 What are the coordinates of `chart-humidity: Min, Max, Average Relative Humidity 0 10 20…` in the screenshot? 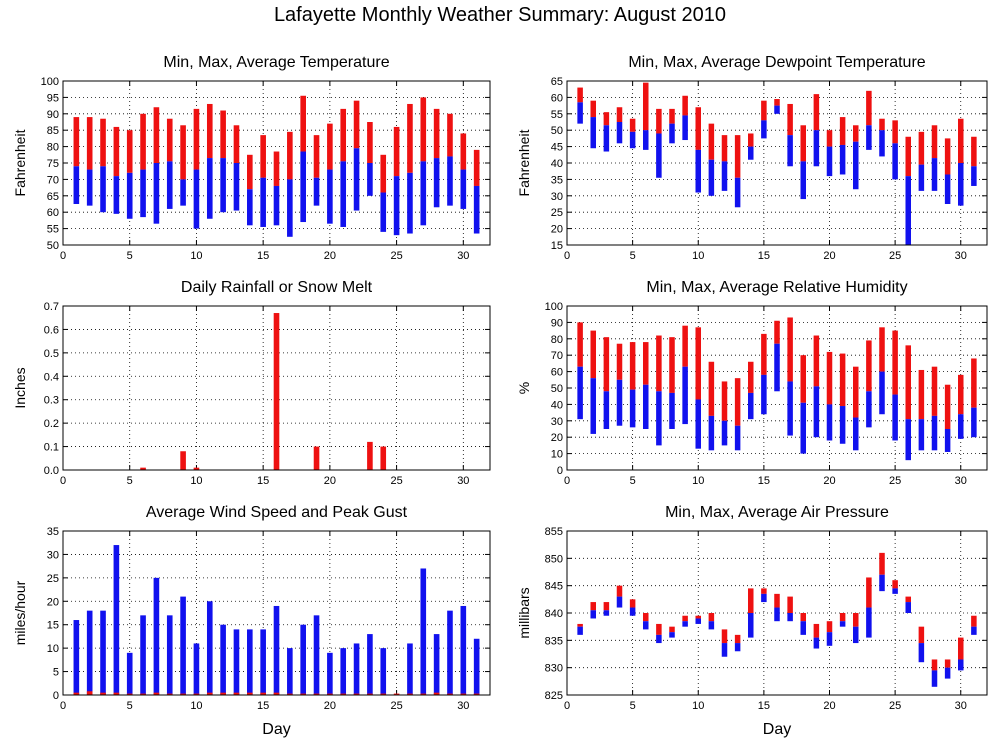 It's located at (752, 383).